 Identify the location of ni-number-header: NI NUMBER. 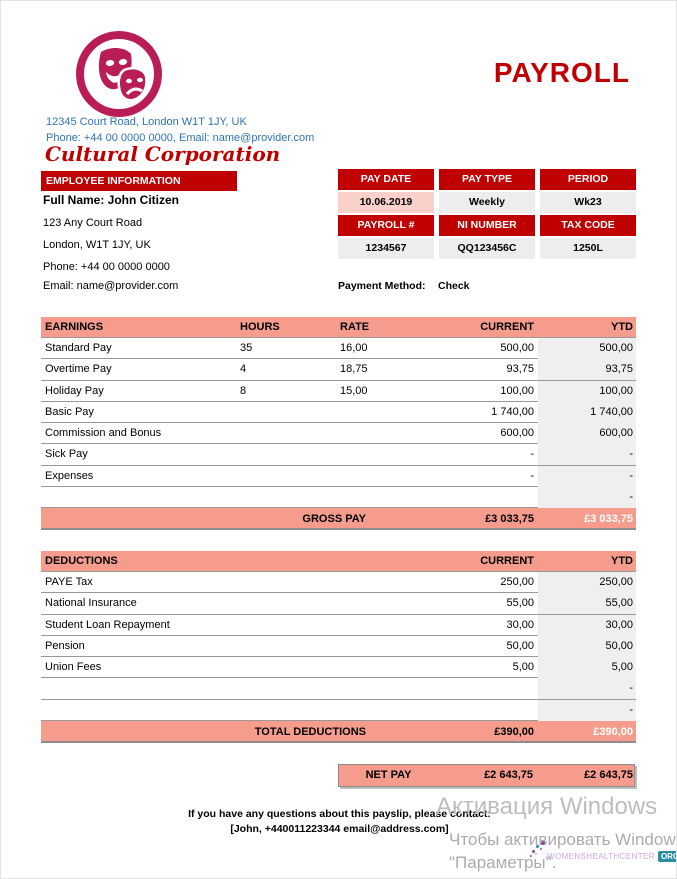
(487, 225).